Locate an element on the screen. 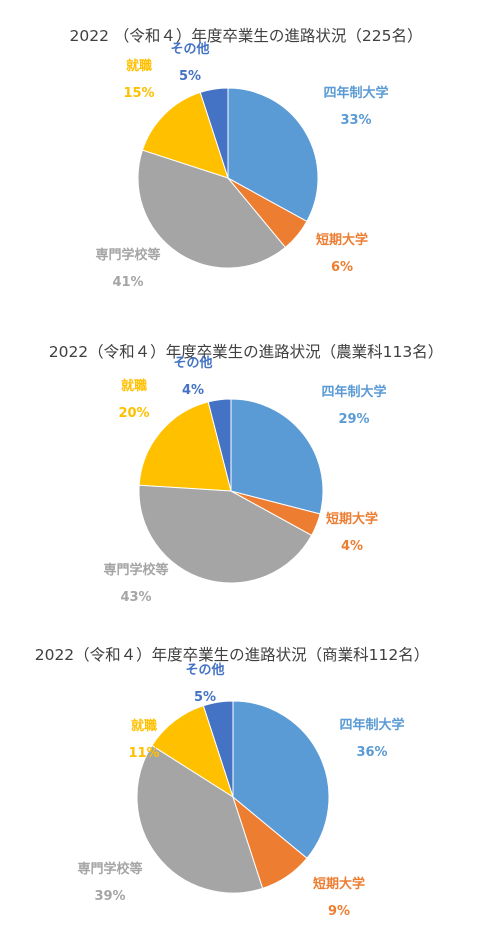 This screenshot has width=492, height=951. percent-label-junior-college: 4% is located at coordinates (352, 546).